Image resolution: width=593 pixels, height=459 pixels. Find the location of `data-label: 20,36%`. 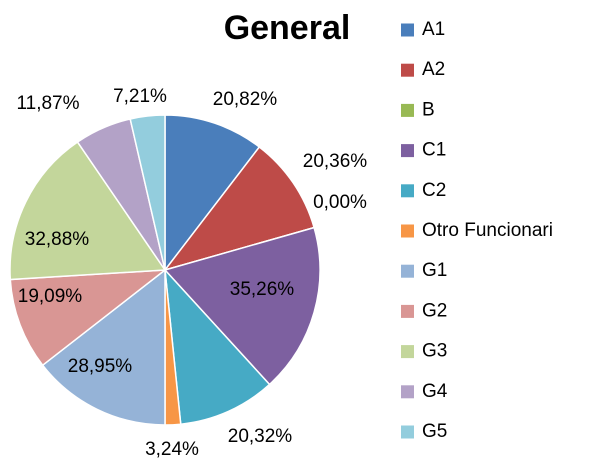

data-label: 20,36% is located at coordinates (335, 161).